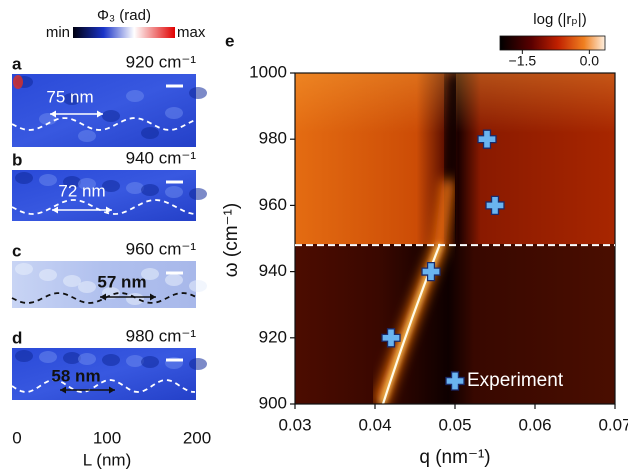  I want to click on y-axis-label: ω (cm⁻¹), so click(231, 240).